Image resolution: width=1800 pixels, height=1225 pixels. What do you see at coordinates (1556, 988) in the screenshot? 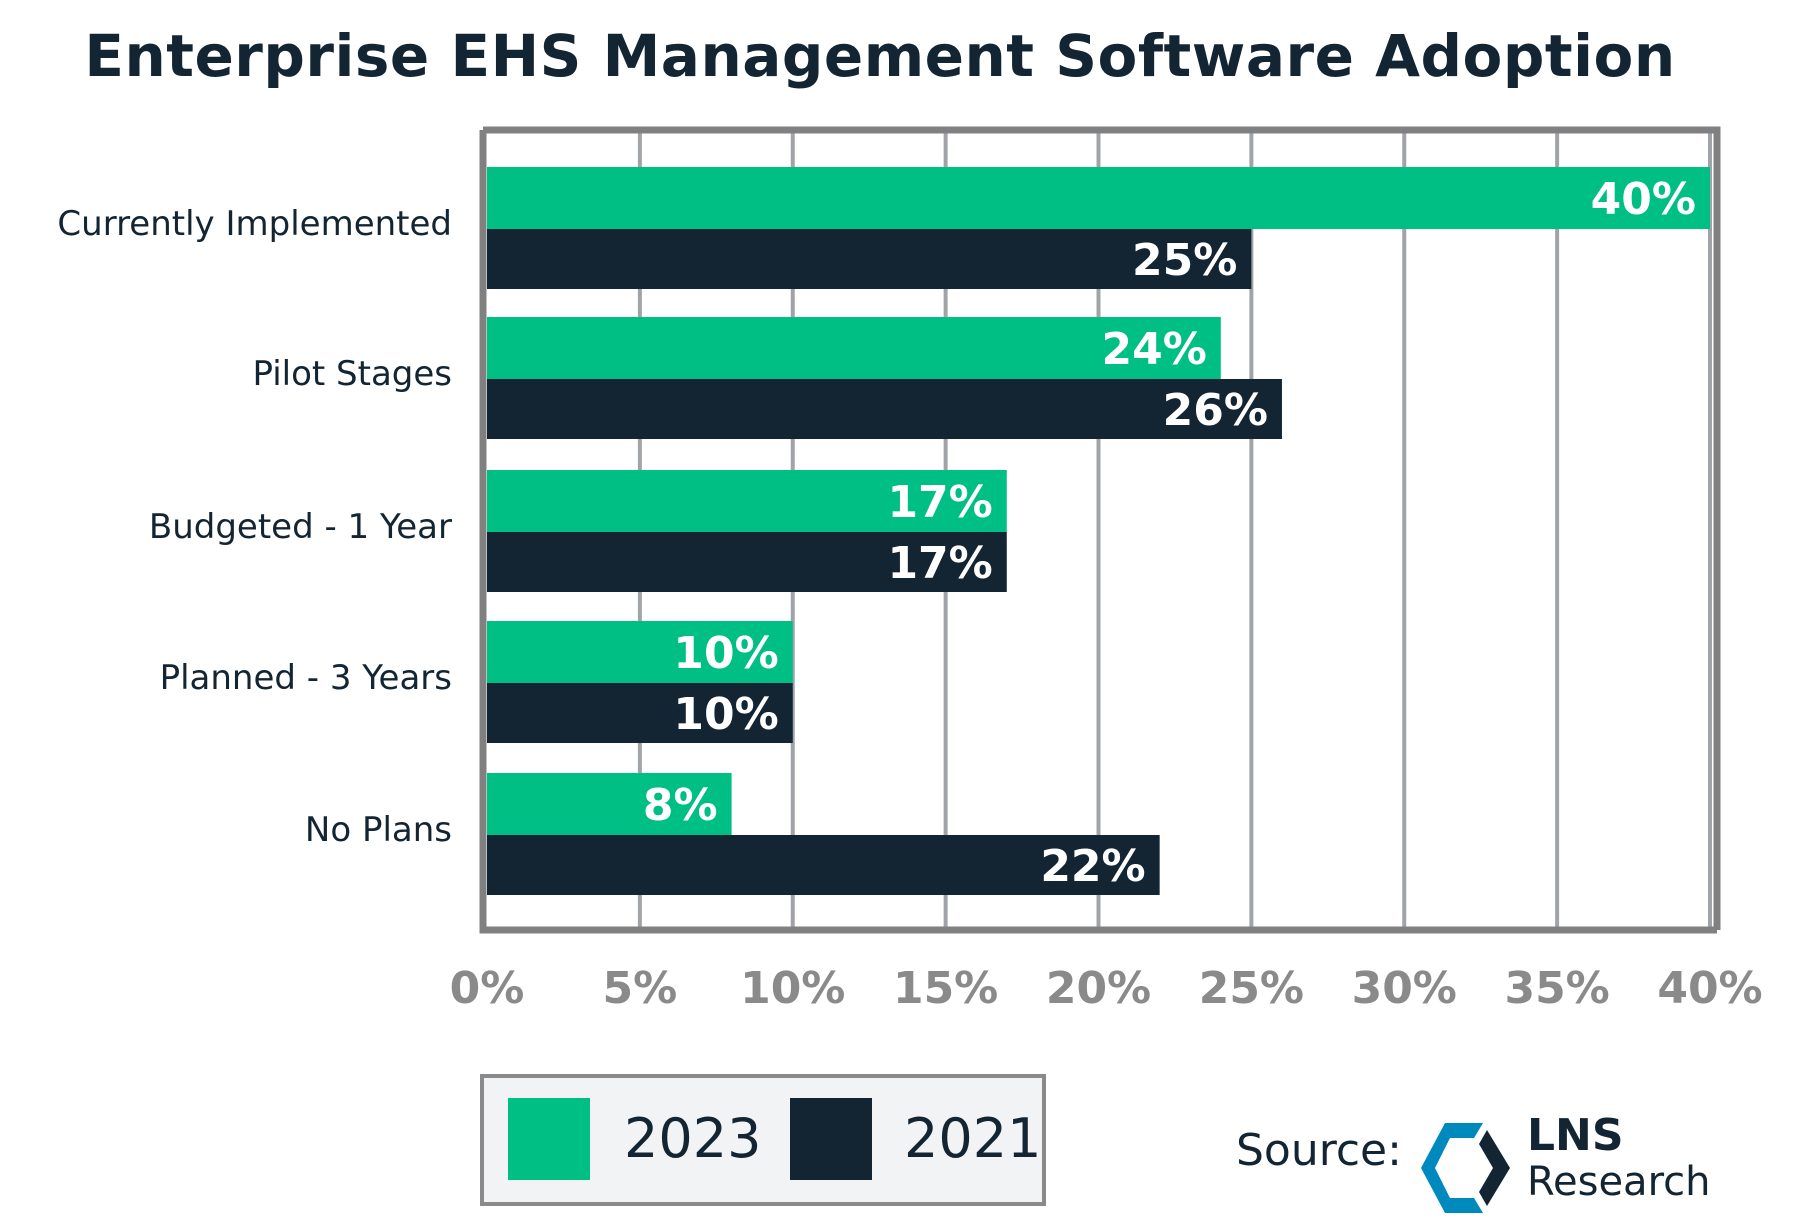
I see `x-tick-label: 35%` at bounding box center [1556, 988].